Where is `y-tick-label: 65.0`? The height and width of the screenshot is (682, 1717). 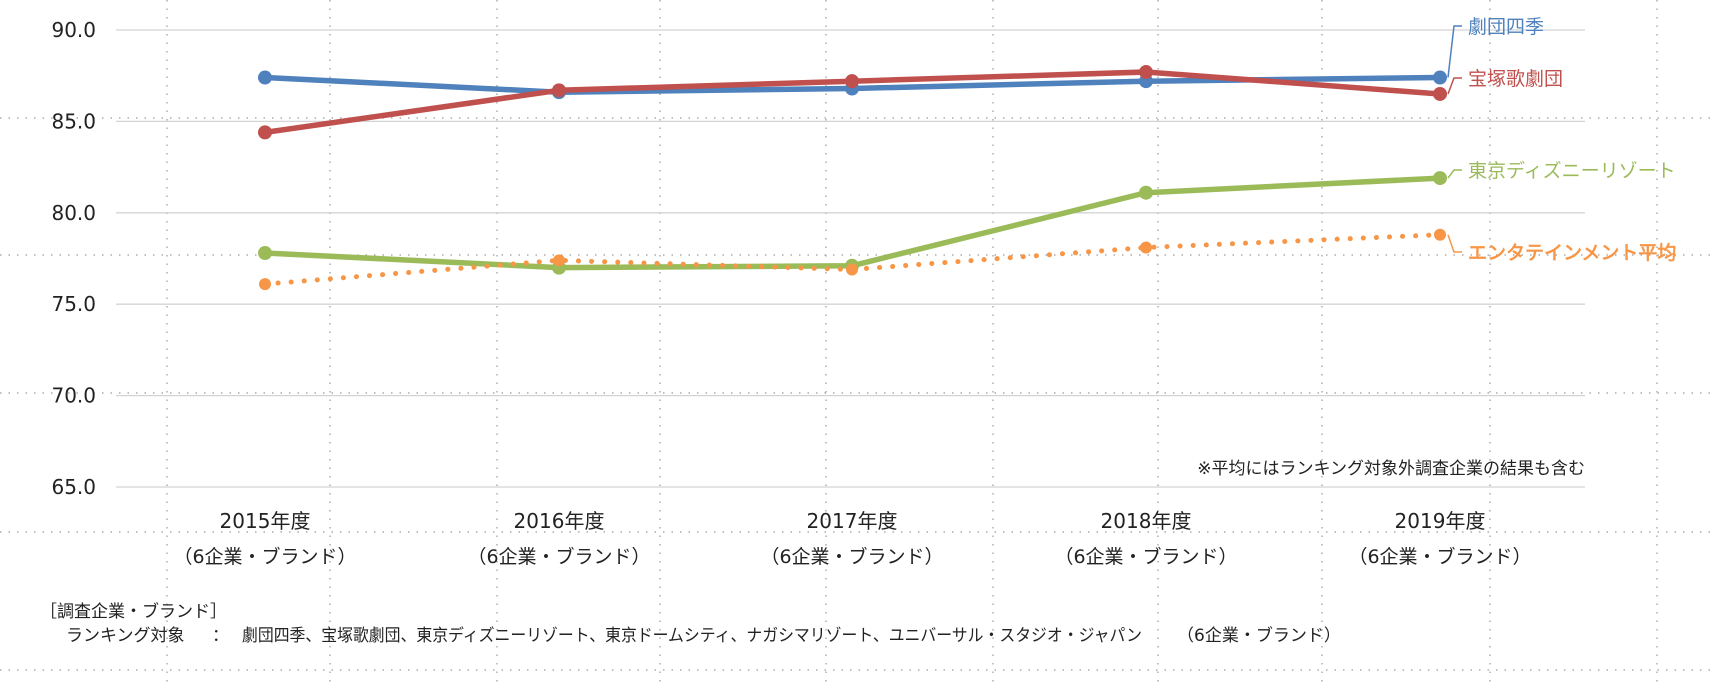 y-tick-label: 65.0 is located at coordinates (73, 487).